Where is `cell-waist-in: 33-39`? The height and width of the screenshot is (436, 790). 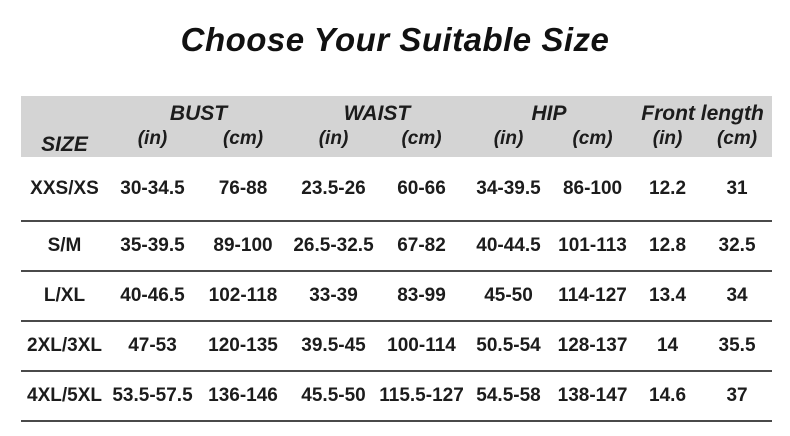 cell-waist-in: 33-39 is located at coordinates (334, 296).